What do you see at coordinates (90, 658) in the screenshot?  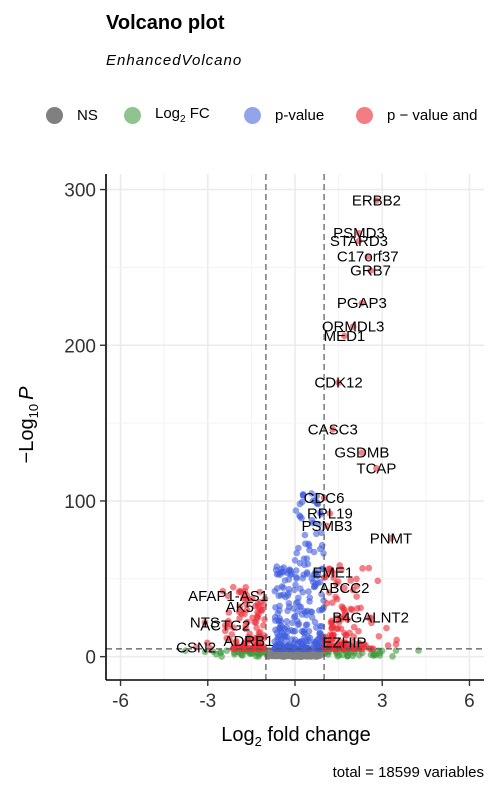 I see `y-tick-label: 0` at bounding box center [90, 658].